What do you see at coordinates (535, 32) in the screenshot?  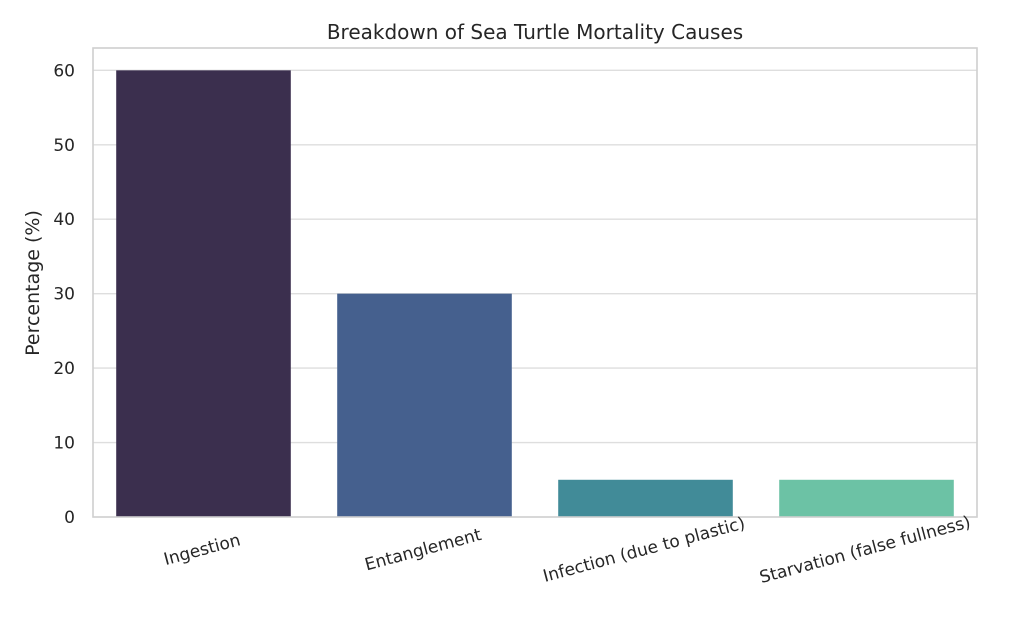 I see `chart-title: Breakdown of Sea Turtle Mortality Causes` at bounding box center [535, 32].